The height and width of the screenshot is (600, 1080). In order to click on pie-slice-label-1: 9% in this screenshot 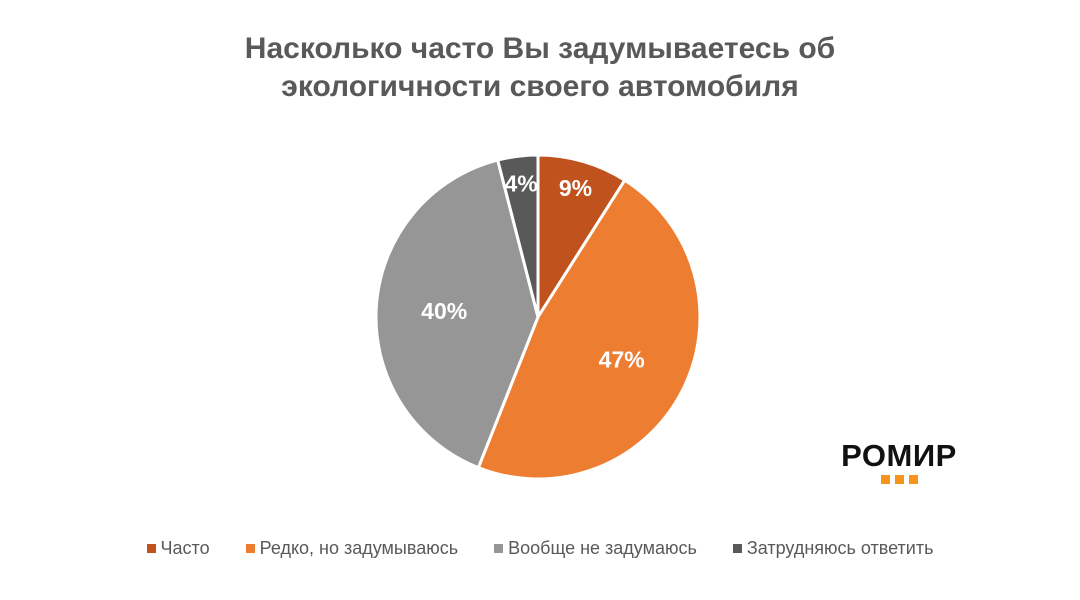, I will do `click(575, 188)`.